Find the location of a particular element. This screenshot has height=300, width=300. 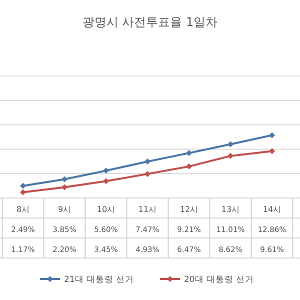

title: 광명시 사전투표율 1일차 is located at coordinates (150, 22).